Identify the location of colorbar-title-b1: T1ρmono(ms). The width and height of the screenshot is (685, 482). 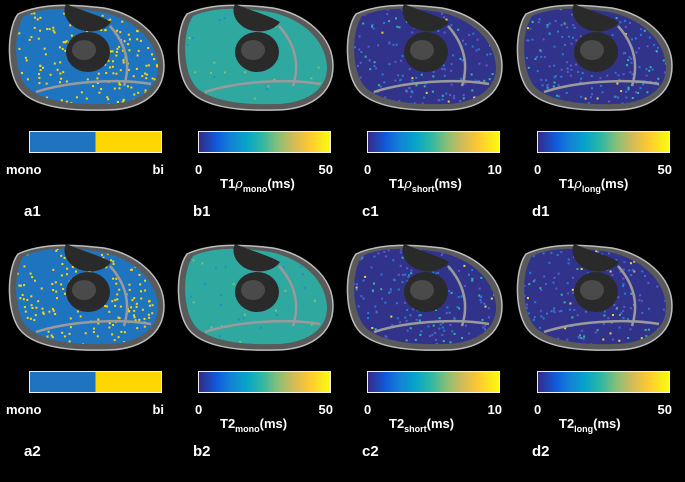
(257, 185).